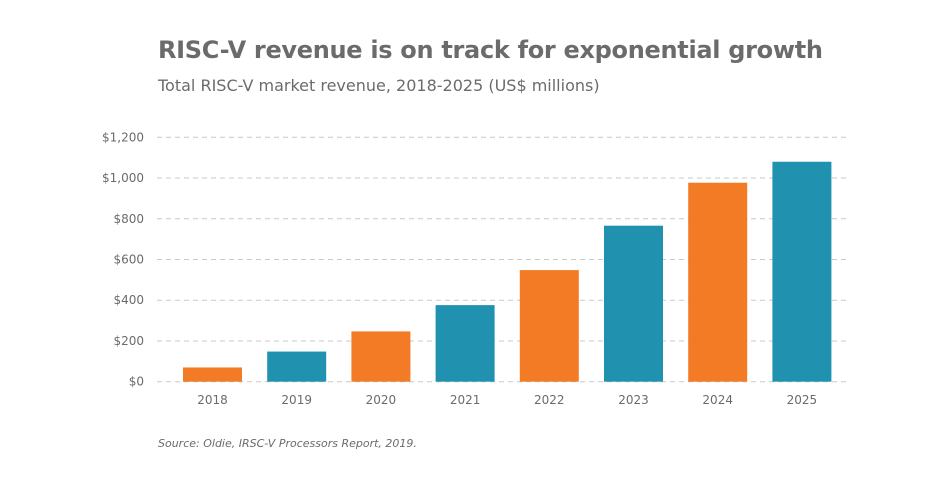 The width and height of the screenshot is (936, 488). What do you see at coordinates (212, 374) in the screenshot?
I see `bar-2018` at bounding box center [212, 374].